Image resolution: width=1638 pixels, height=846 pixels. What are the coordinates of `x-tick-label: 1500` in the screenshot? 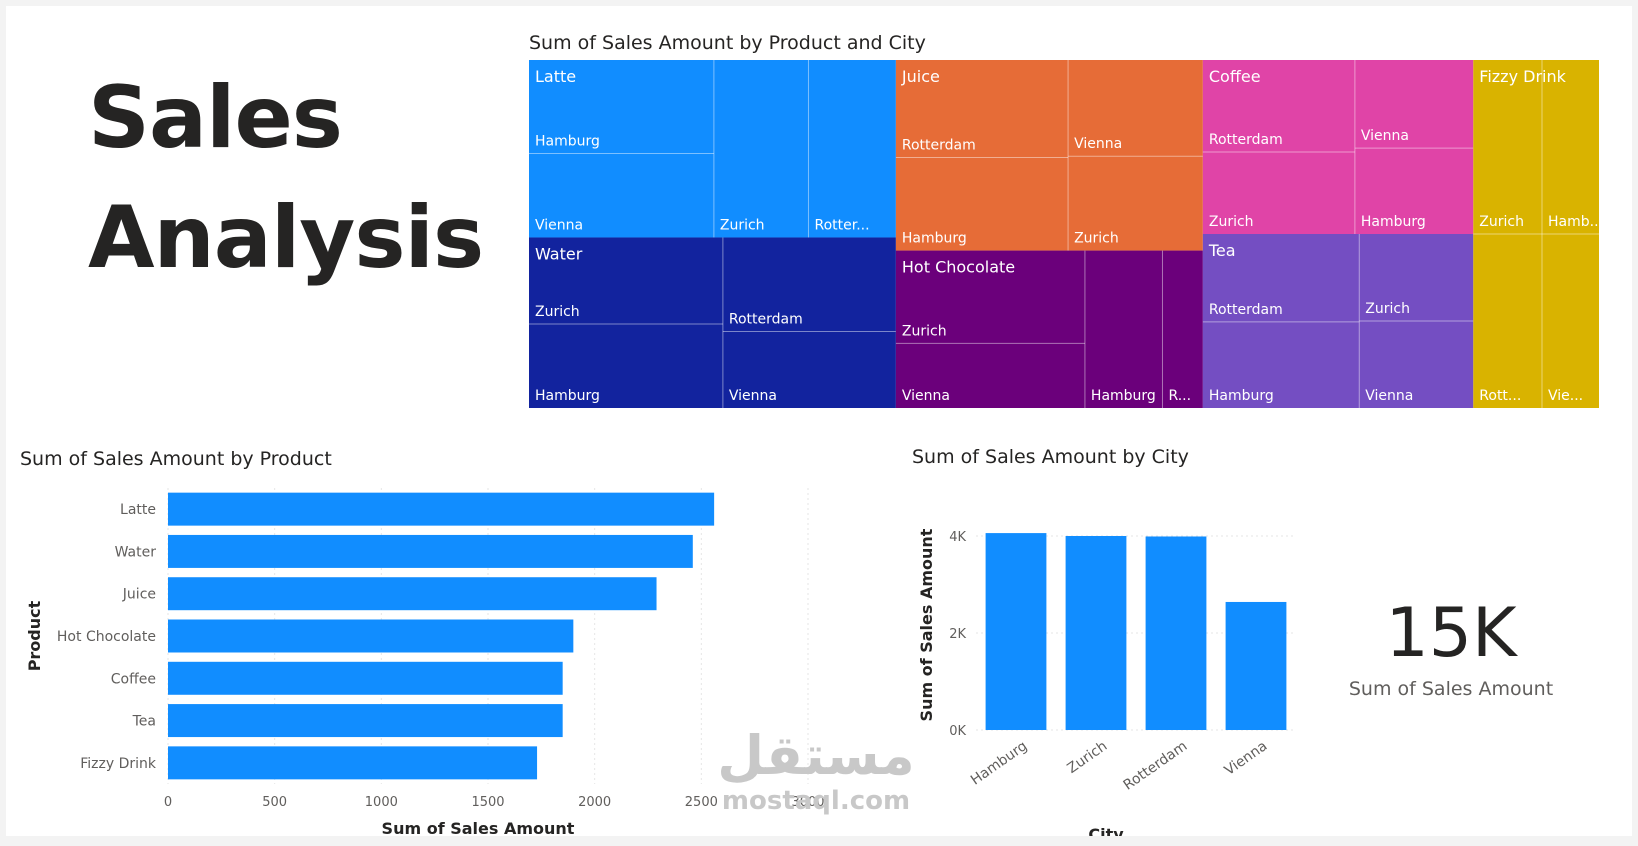 It's located at (487, 802).